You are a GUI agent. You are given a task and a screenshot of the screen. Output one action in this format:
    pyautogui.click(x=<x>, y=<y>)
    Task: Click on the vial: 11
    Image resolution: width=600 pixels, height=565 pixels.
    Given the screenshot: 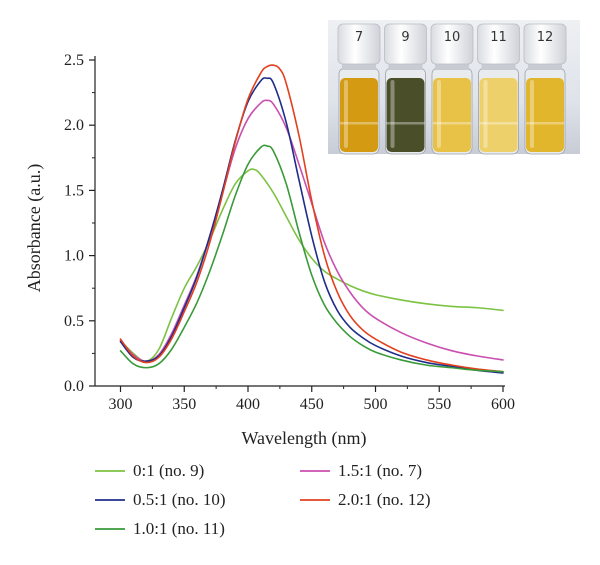 What is the action you would take?
    pyautogui.click(x=498, y=89)
    